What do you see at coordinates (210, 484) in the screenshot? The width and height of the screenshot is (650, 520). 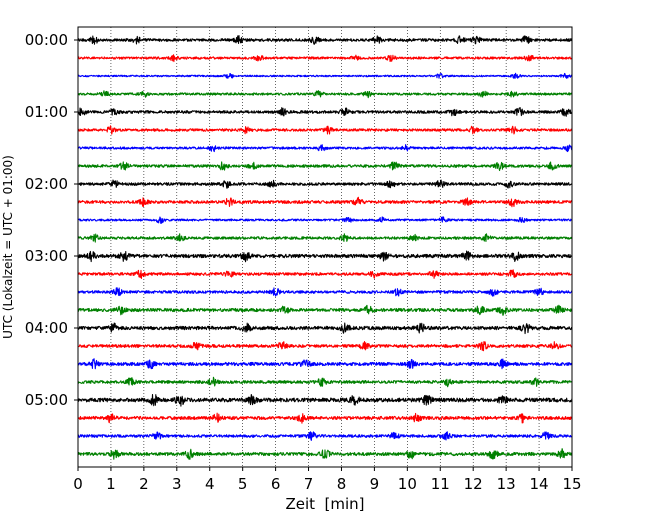 I see `x-tick-label: 4` at bounding box center [210, 484].